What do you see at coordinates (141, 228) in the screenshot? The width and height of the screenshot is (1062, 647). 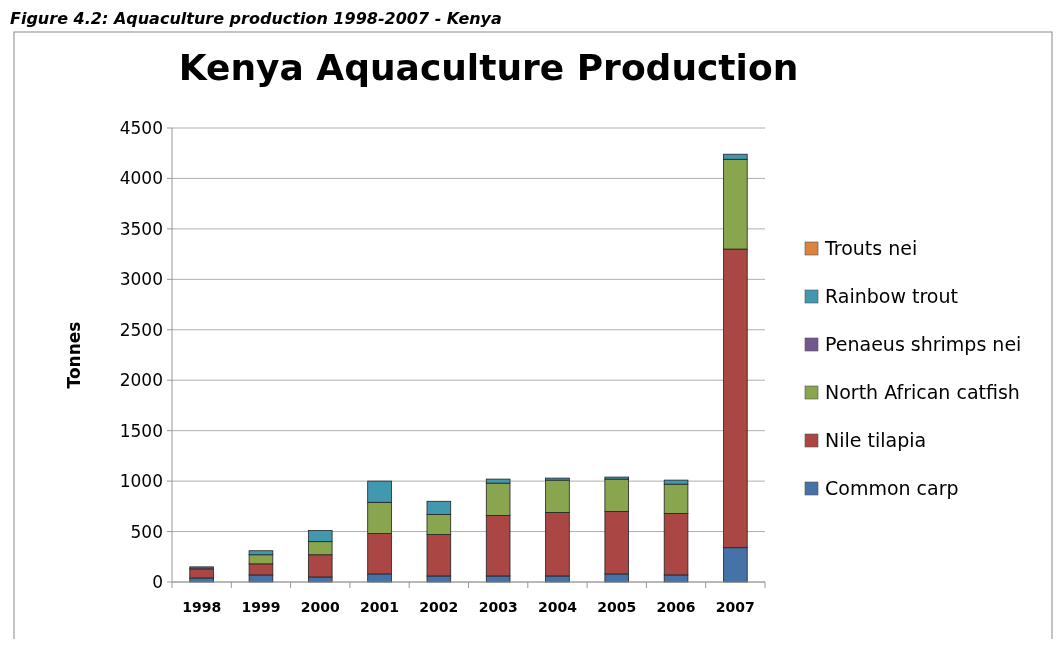 I see `y-tick-label: 3500` at bounding box center [141, 228].